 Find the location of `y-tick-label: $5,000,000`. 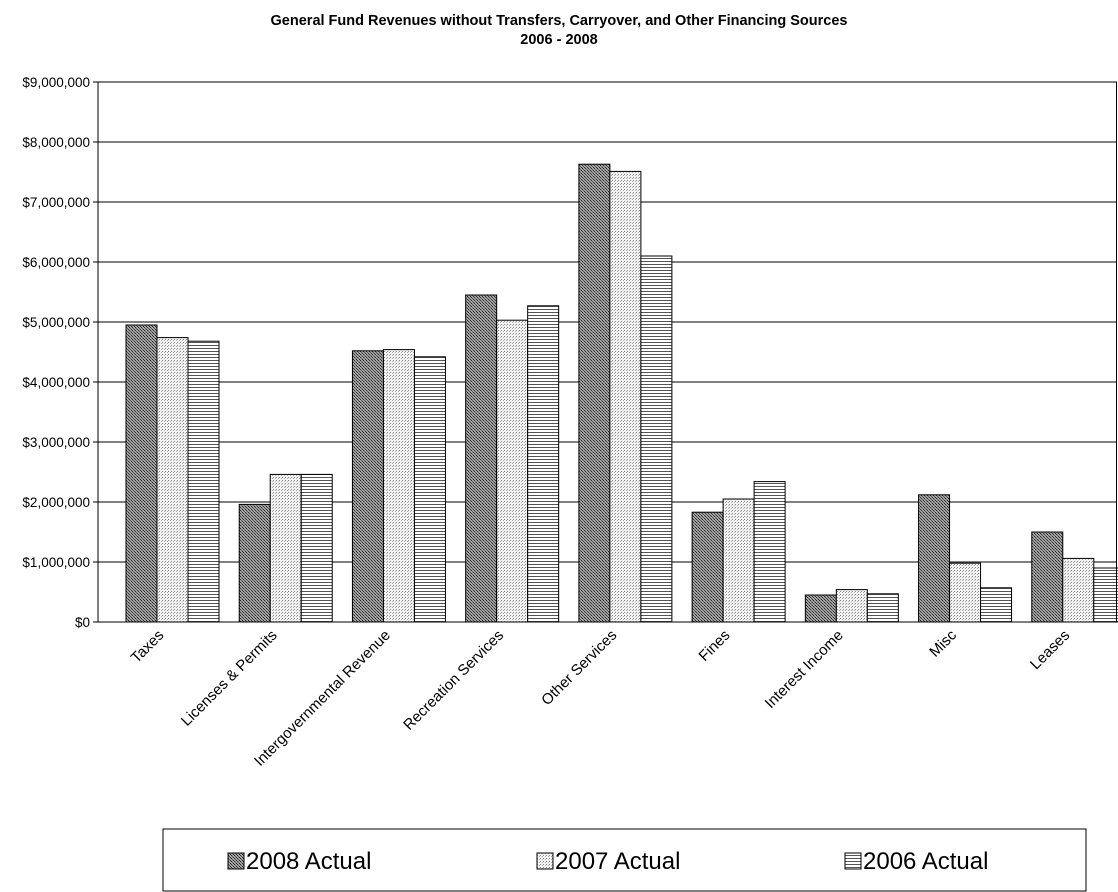

y-tick-label: $5,000,000 is located at coordinates (56, 322).